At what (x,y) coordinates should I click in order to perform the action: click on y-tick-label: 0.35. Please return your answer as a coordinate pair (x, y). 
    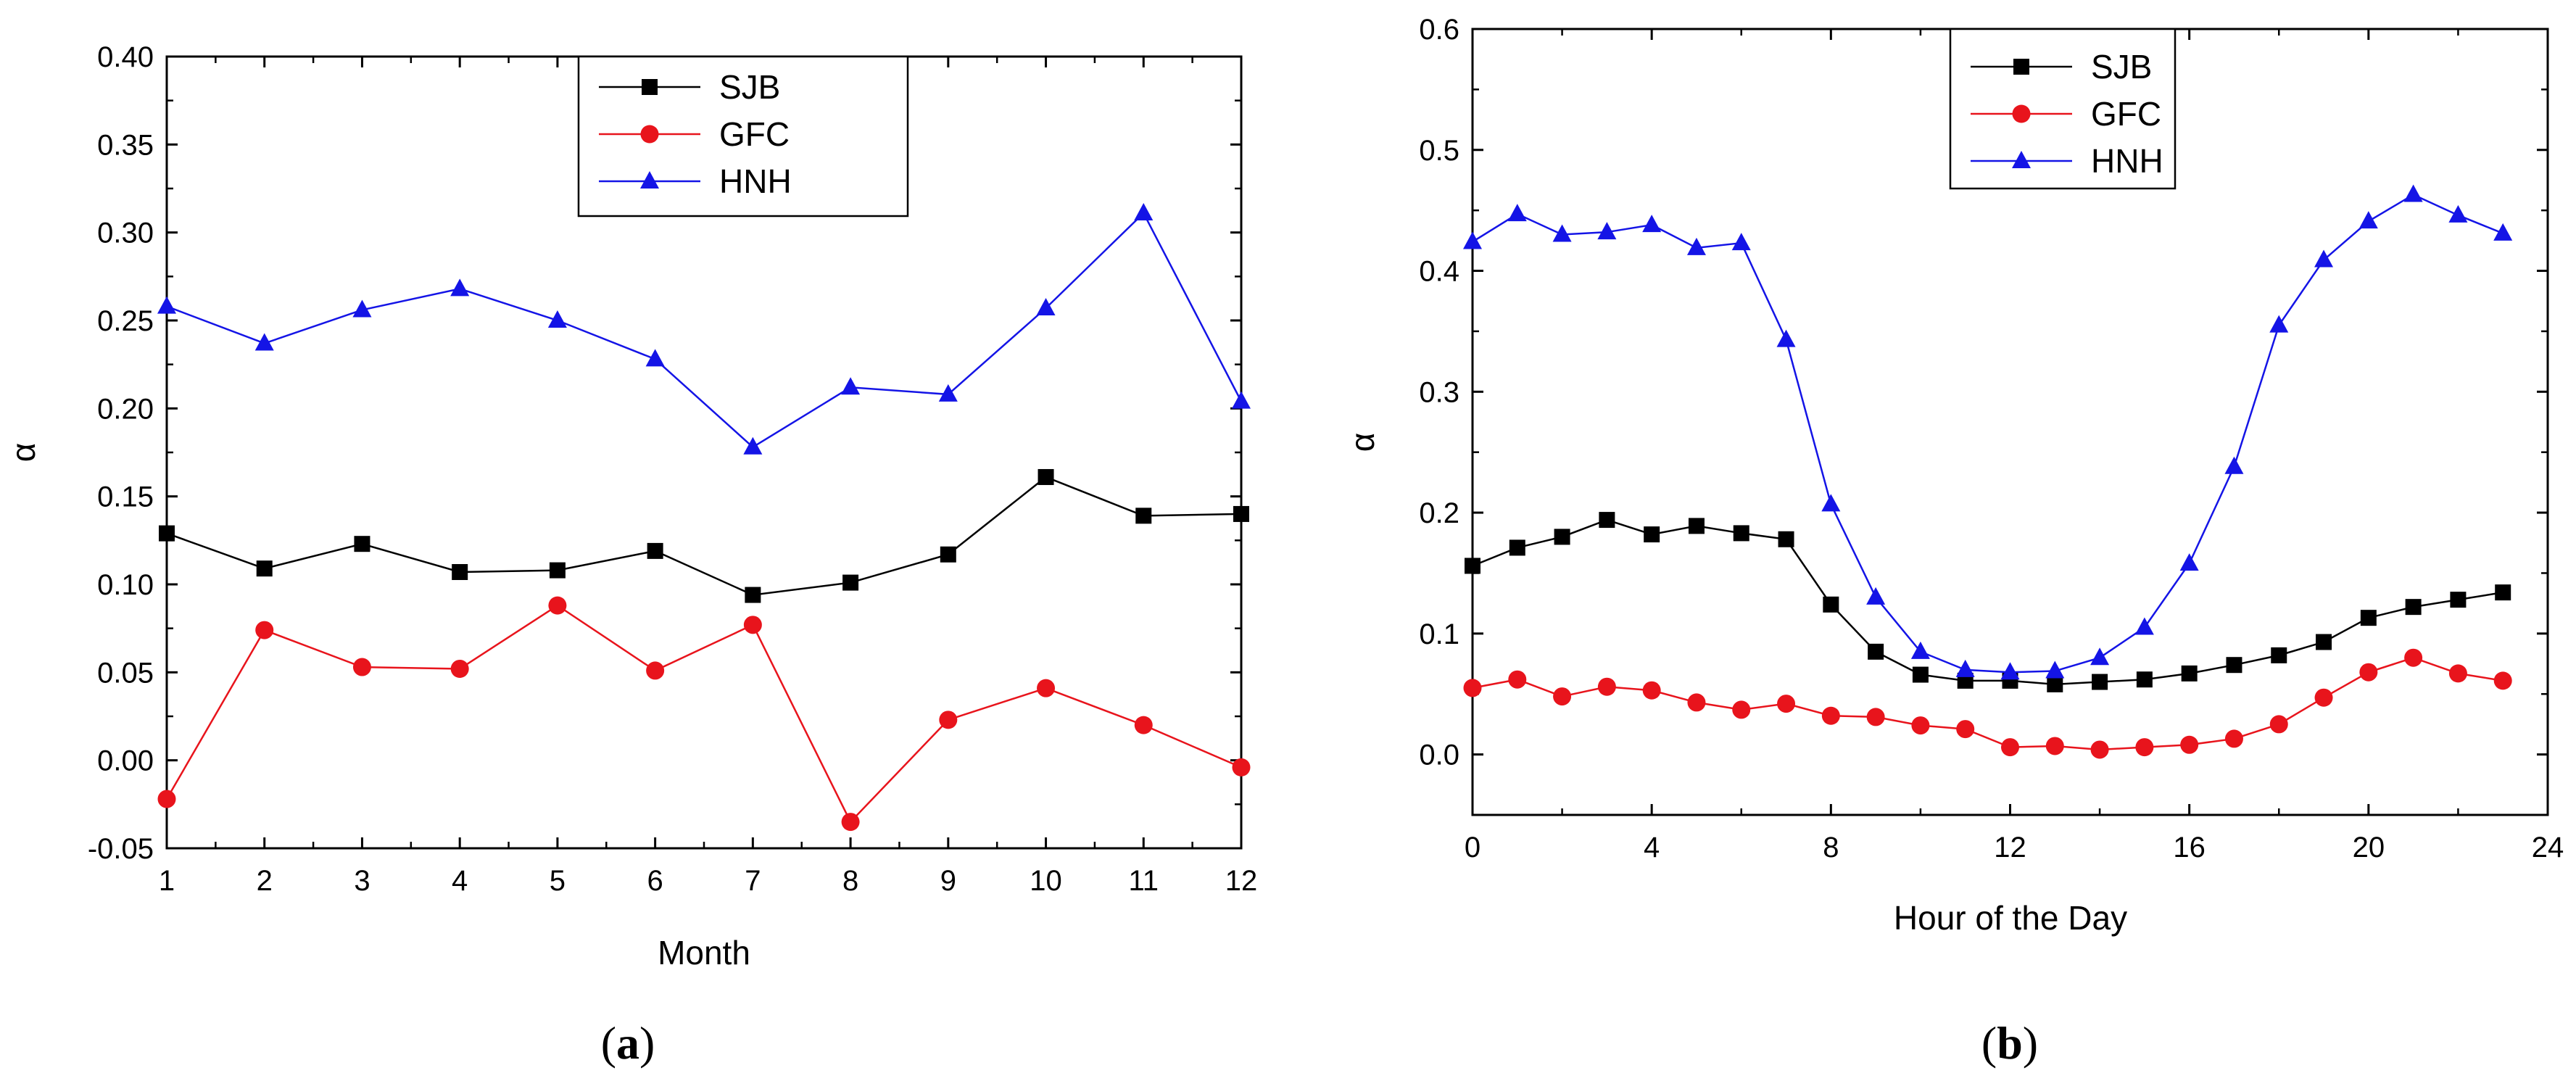
    Looking at the image, I should click on (125, 145).